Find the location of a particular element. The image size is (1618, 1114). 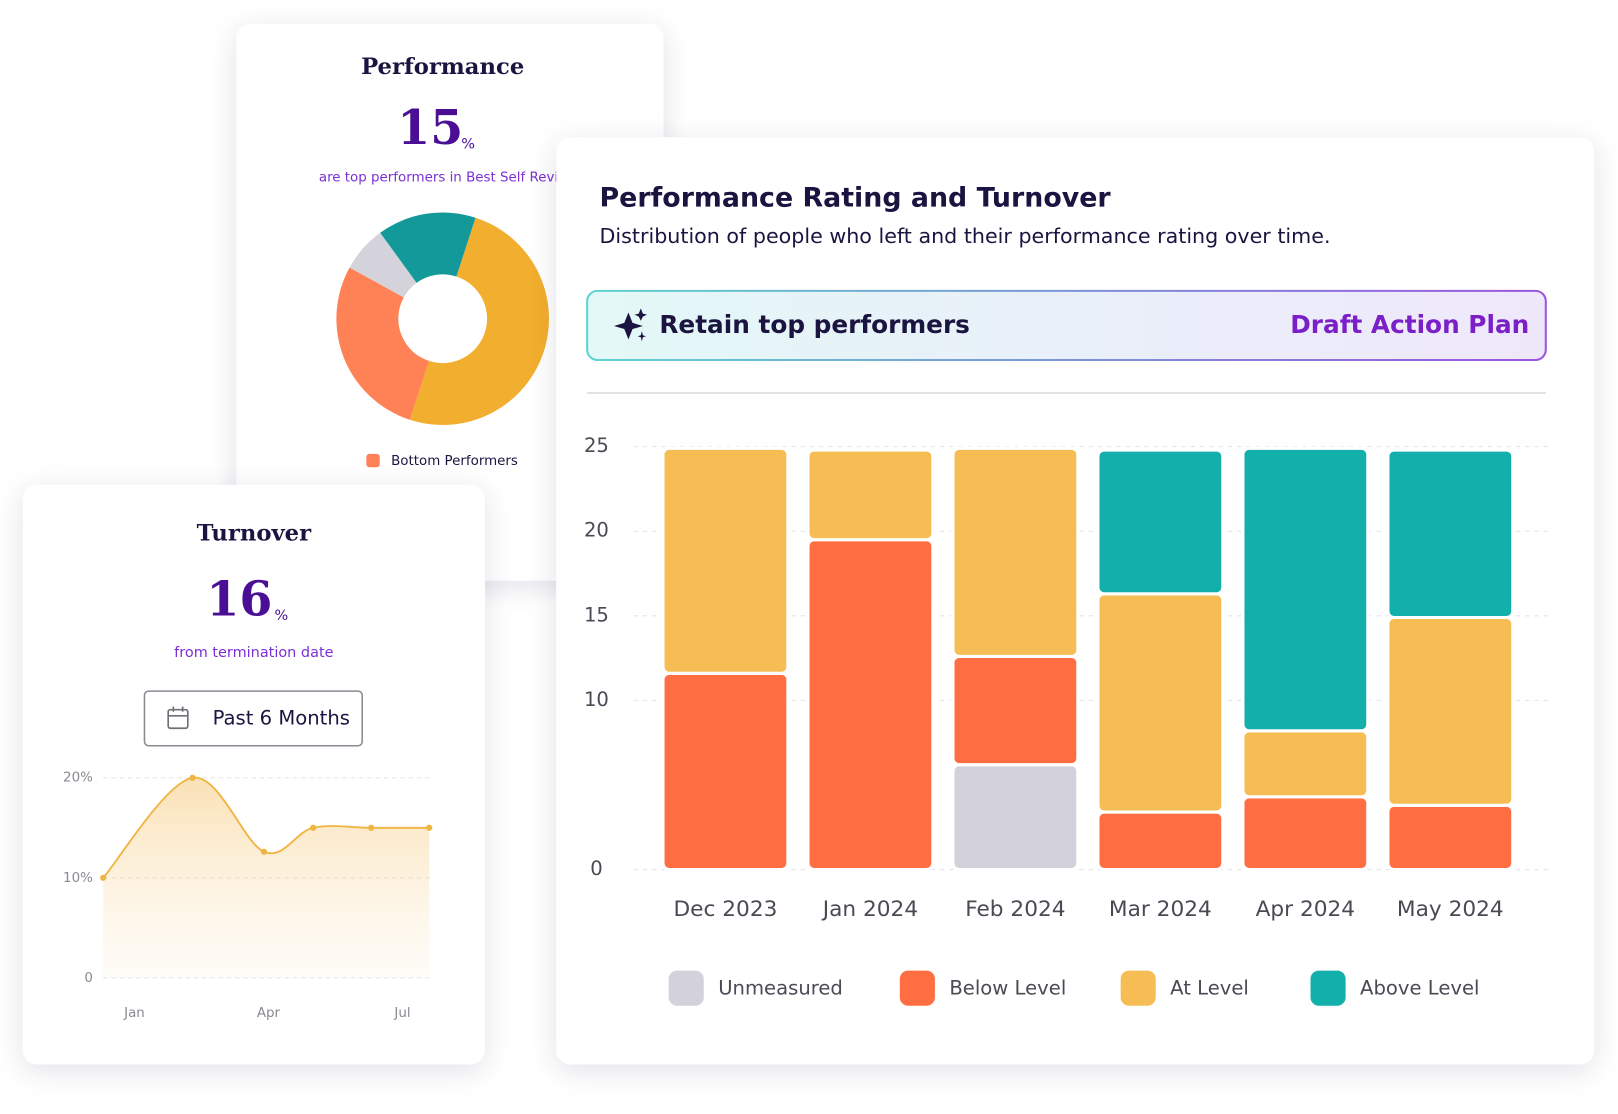

legend-label: Above Level is located at coordinates (1419, 988).